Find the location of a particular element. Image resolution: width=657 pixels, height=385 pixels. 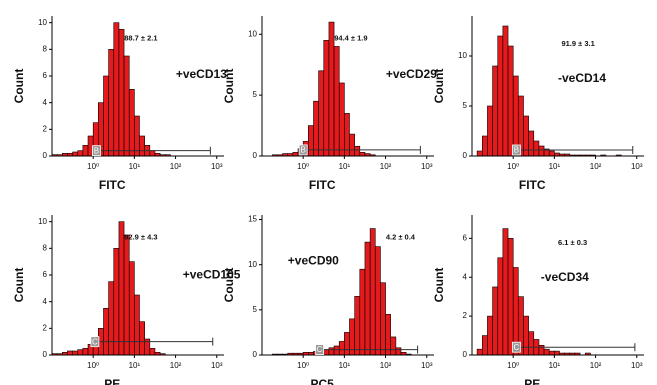

annotation: 91.9 ± 3.1 is located at coordinates (577, 43).